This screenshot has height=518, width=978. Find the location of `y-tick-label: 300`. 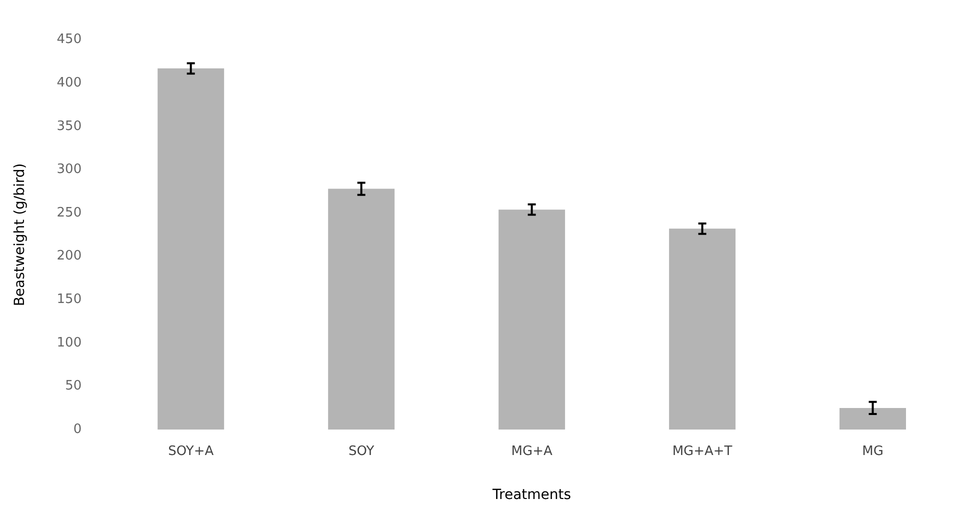

y-tick-label: 300 is located at coordinates (69, 170).